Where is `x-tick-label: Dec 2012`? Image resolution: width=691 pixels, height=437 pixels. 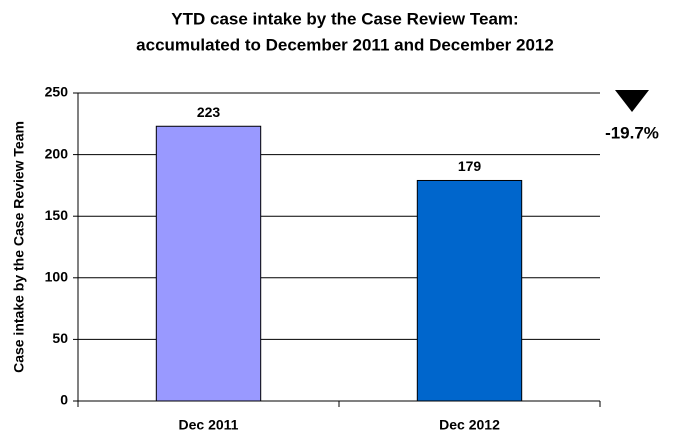
x-tick-label: Dec 2012 is located at coordinates (469, 425).